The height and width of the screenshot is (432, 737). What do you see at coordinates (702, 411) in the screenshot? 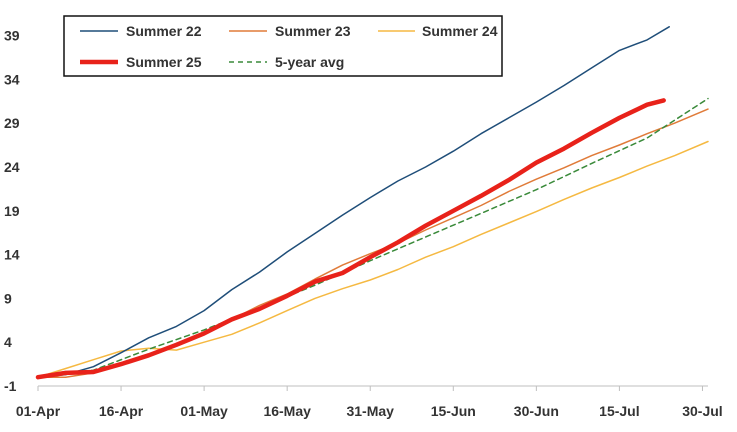
I see `x-tick-label: 30-Jul` at bounding box center [702, 411].